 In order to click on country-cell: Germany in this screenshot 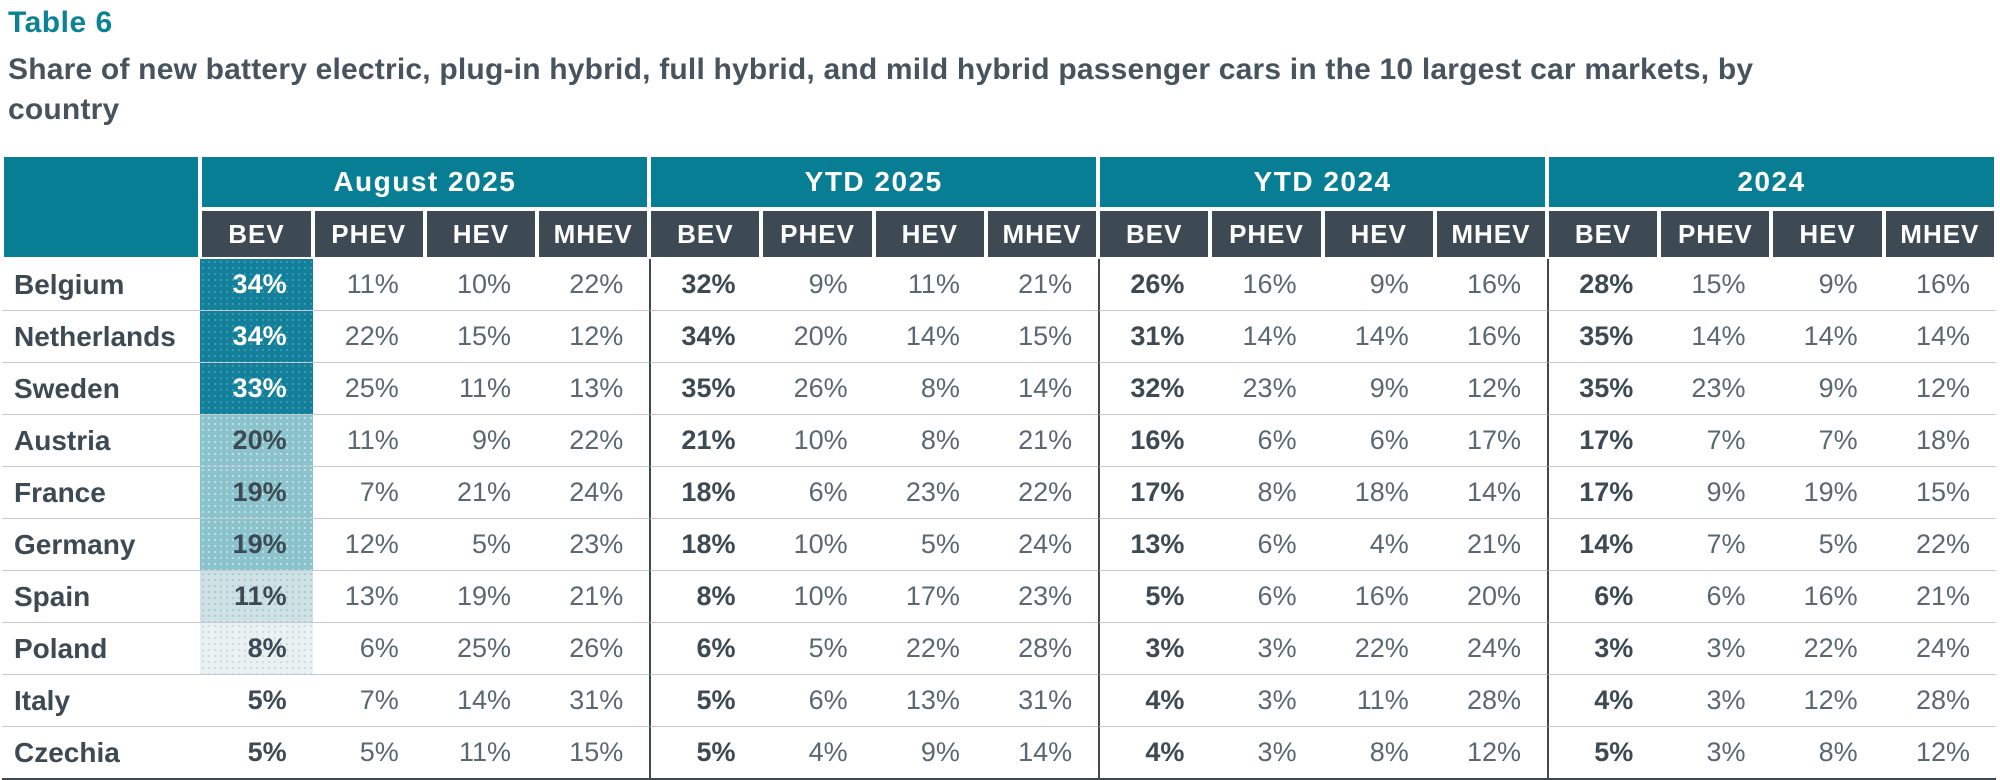, I will do `click(101, 544)`.